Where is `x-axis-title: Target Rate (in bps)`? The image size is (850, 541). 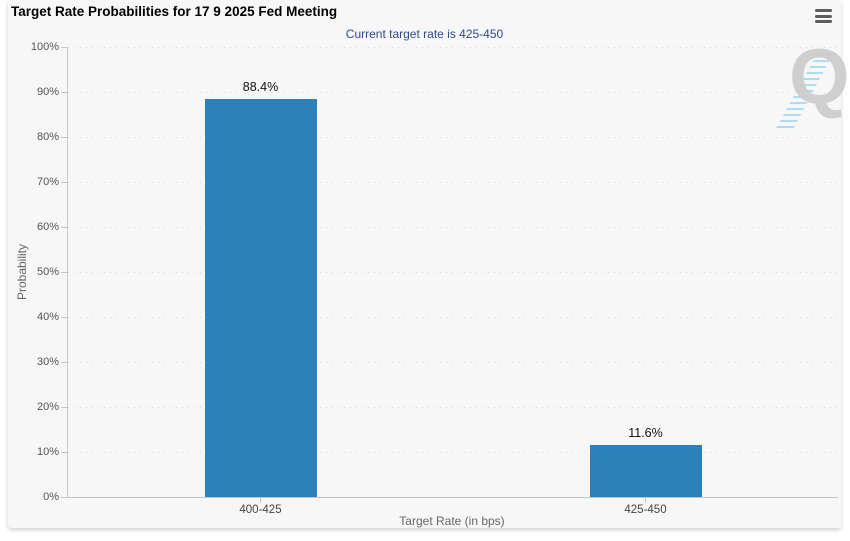 x-axis-title: Target Rate (in bps) is located at coordinates (452, 521).